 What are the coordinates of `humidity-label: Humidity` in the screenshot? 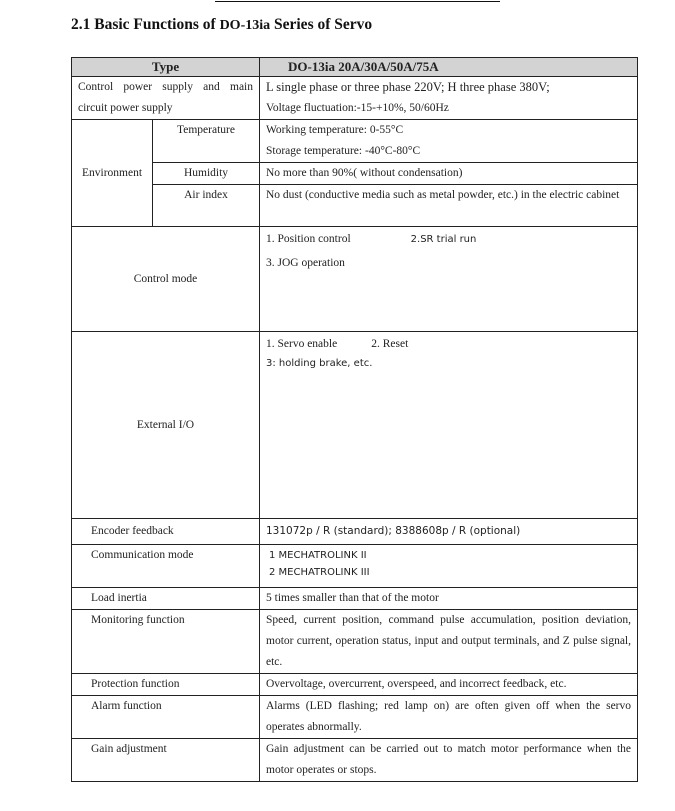 It's located at (206, 173).